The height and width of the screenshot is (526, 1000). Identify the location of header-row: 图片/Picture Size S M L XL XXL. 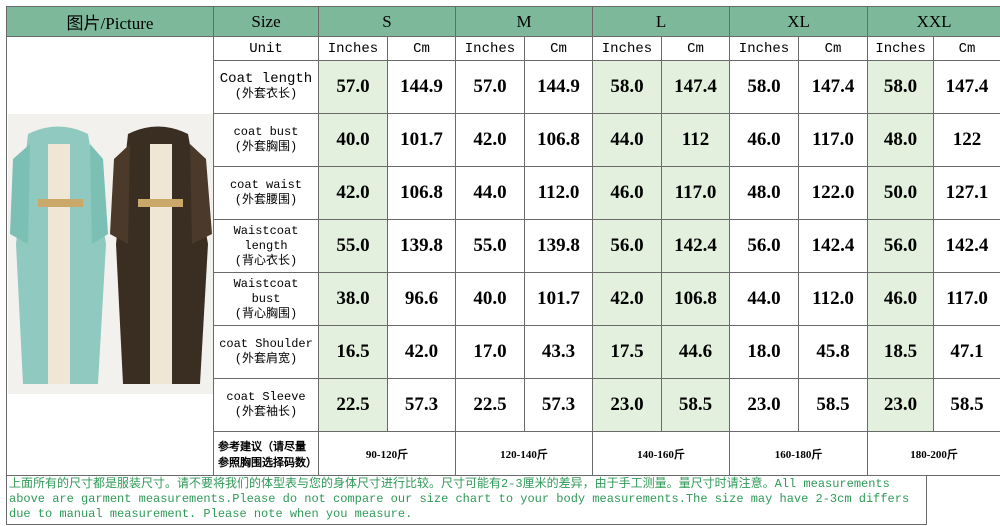
(503, 21).